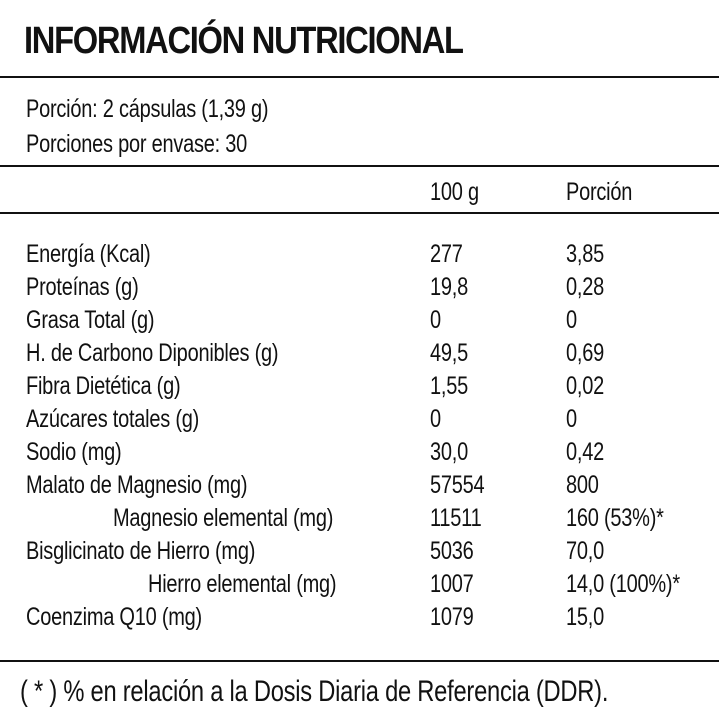  What do you see at coordinates (244, 41) in the screenshot?
I see `panel-title: INFORMACIÓN NUTRICIONAL` at bounding box center [244, 41].